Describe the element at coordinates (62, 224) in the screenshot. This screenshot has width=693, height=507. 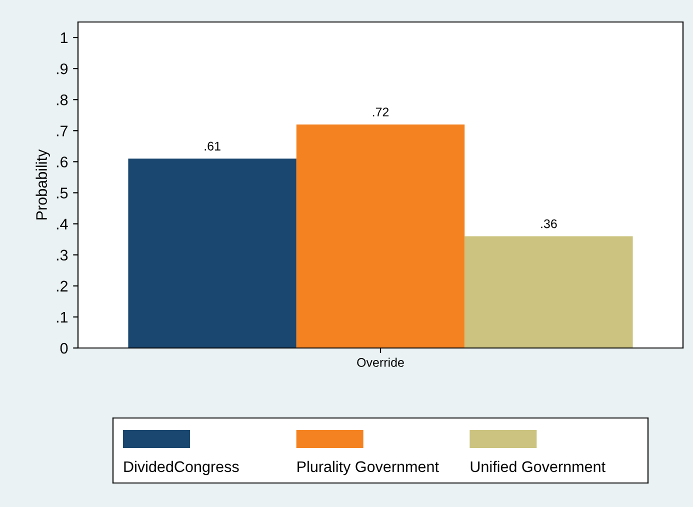
I see `y-tick-label: .4` at that location.